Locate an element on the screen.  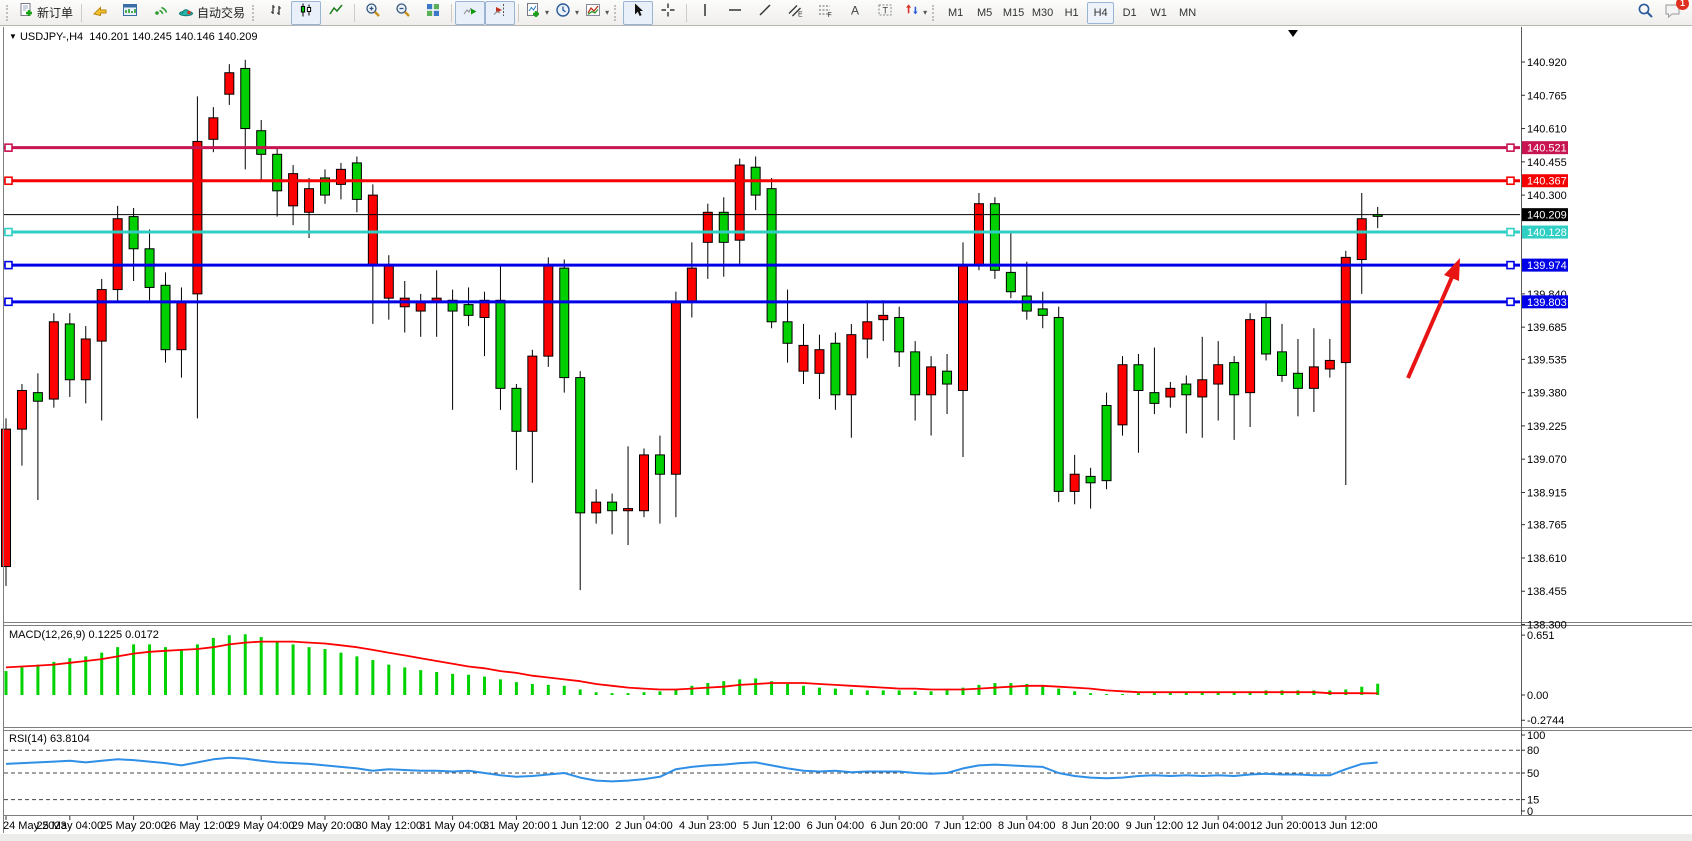
arrow-head is located at coordinates (1452, 269).